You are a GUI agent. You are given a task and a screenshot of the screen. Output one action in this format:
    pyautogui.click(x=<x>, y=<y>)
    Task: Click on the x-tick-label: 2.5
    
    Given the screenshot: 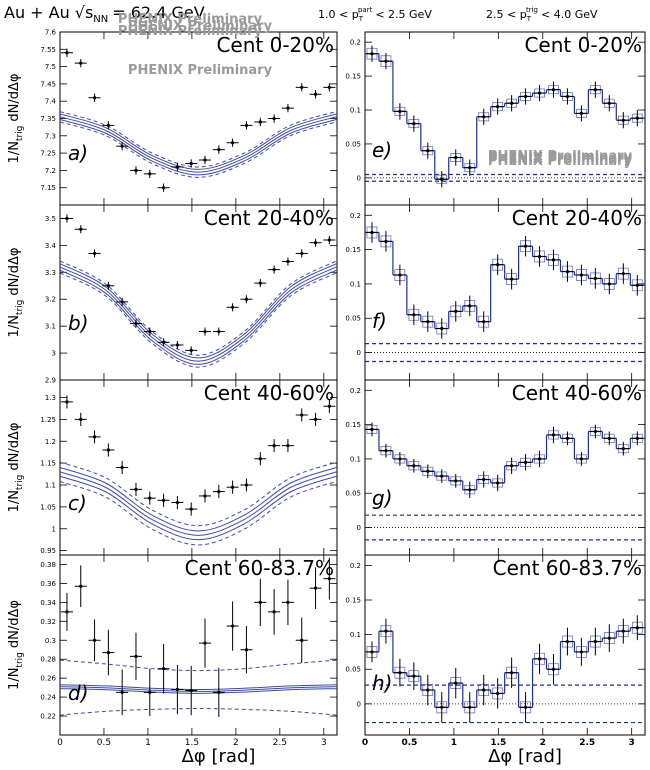 What is the action you would take?
    pyautogui.click(x=280, y=743)
    